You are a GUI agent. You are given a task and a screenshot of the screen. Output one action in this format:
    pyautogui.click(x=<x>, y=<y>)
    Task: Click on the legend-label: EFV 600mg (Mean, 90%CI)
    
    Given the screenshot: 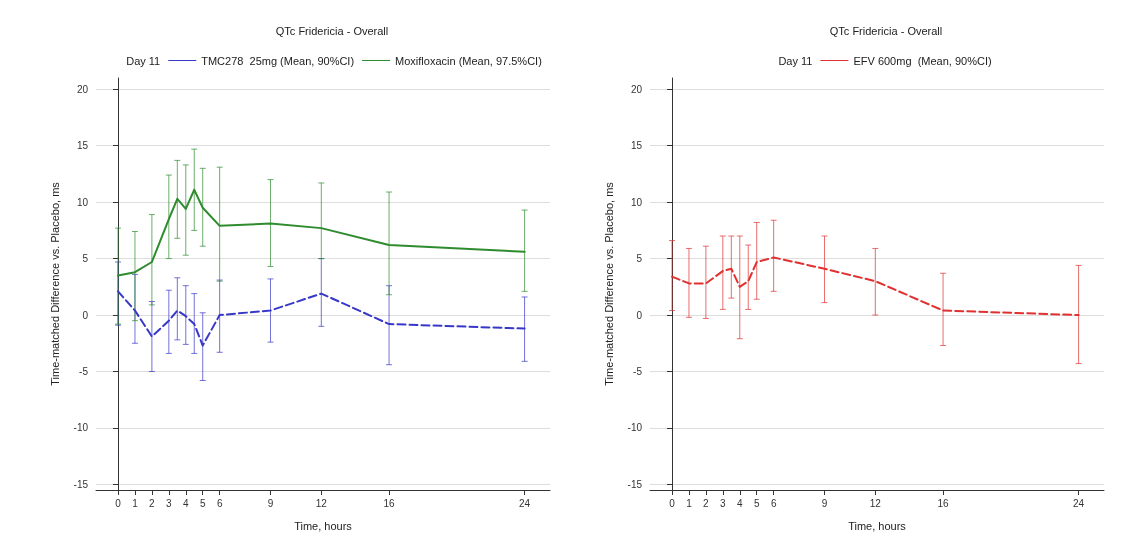 What is the action you would take?
    pyautogui.click(x=922, y=60)
    